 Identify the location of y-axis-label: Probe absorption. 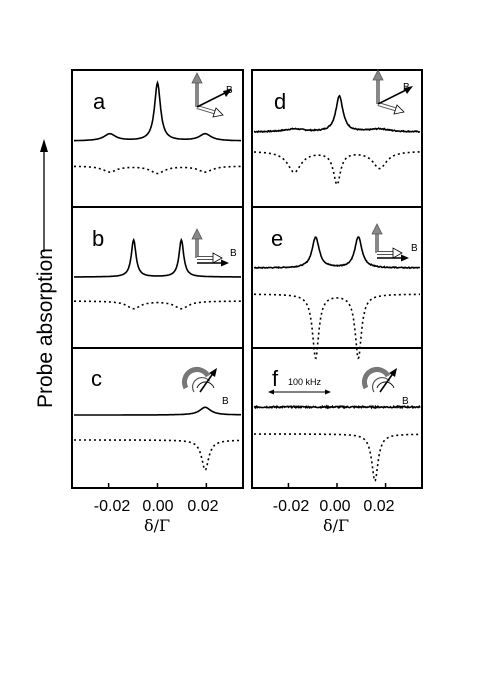
(45, 328).